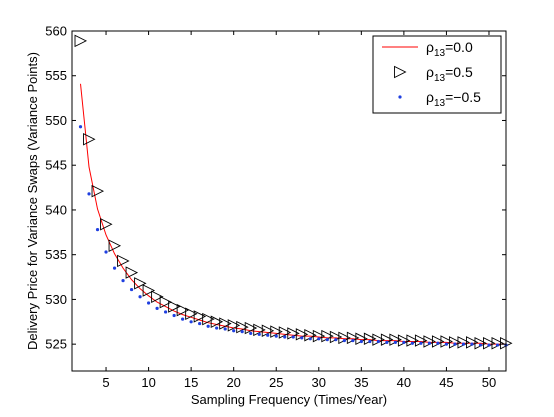 The image size is (554, 417). Describe the element at coordinates (56, 31) in the screenshot. I see `y-tick-label: 560` at that location.